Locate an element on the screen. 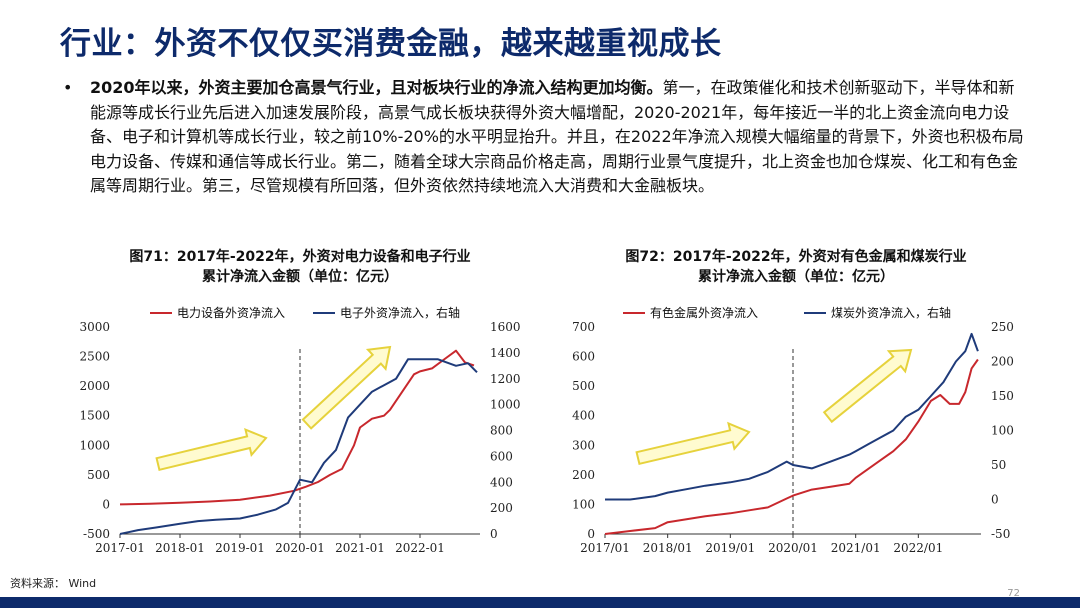 Image resolution: width=1080 pixels, height=608 pixels. left-axis-tick-label: 2500 is located at coordinates (94, 357).